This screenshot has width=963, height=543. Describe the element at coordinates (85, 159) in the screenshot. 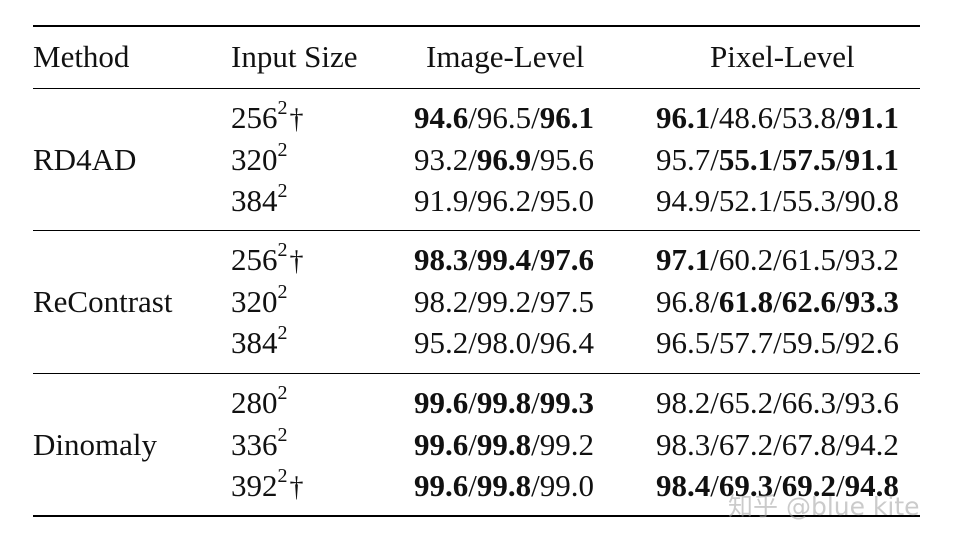

I see `method-name: RD4AD` at that location.